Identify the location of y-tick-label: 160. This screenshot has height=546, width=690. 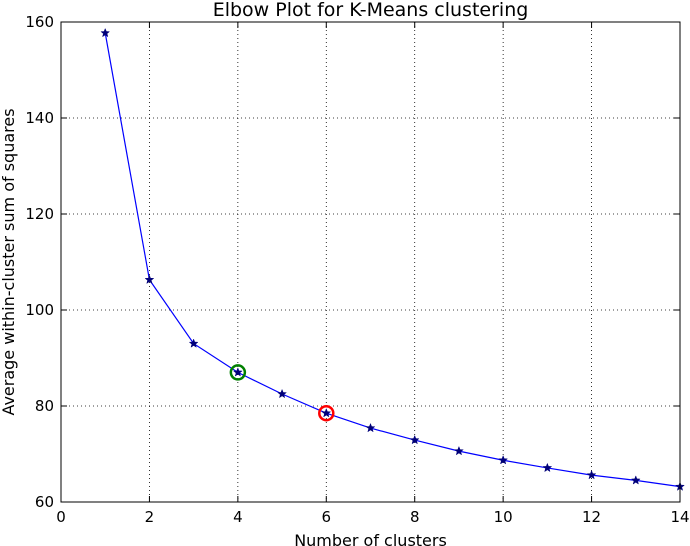
(39, 22).